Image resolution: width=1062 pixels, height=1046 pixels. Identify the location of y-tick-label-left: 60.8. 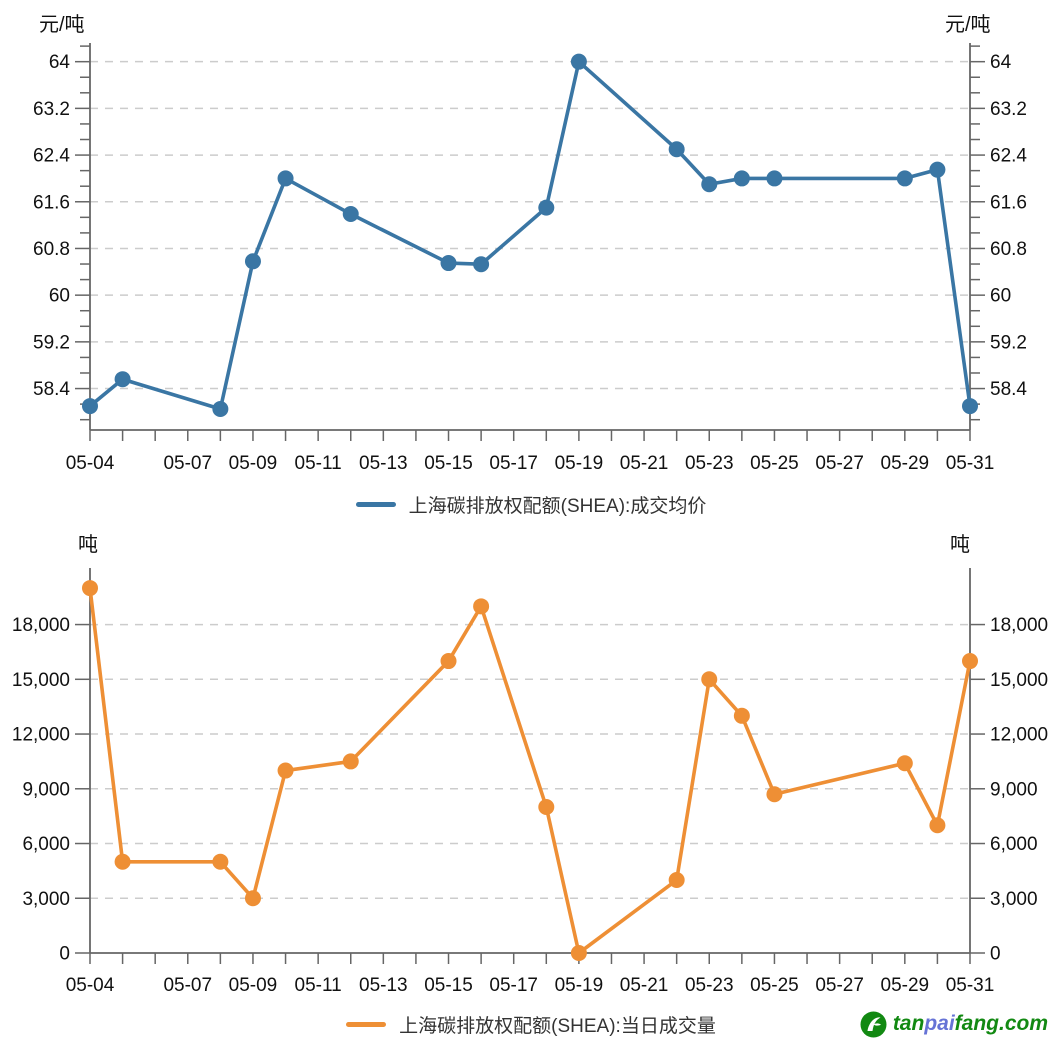
(51, 249).